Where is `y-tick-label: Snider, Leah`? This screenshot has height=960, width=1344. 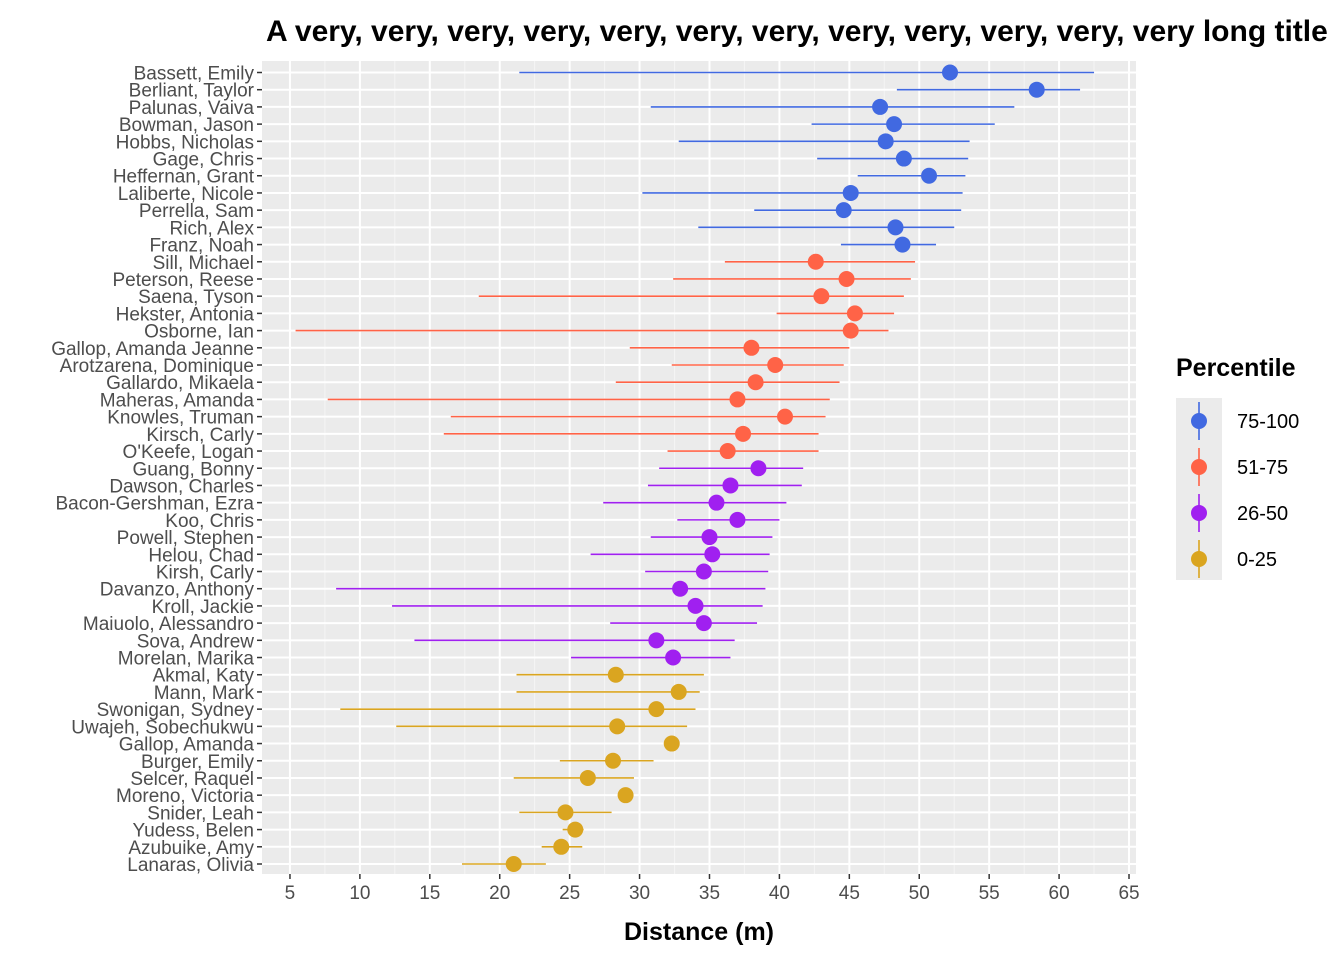
y-tick-label: Snider, Leah is located at coordinates (200, 813).